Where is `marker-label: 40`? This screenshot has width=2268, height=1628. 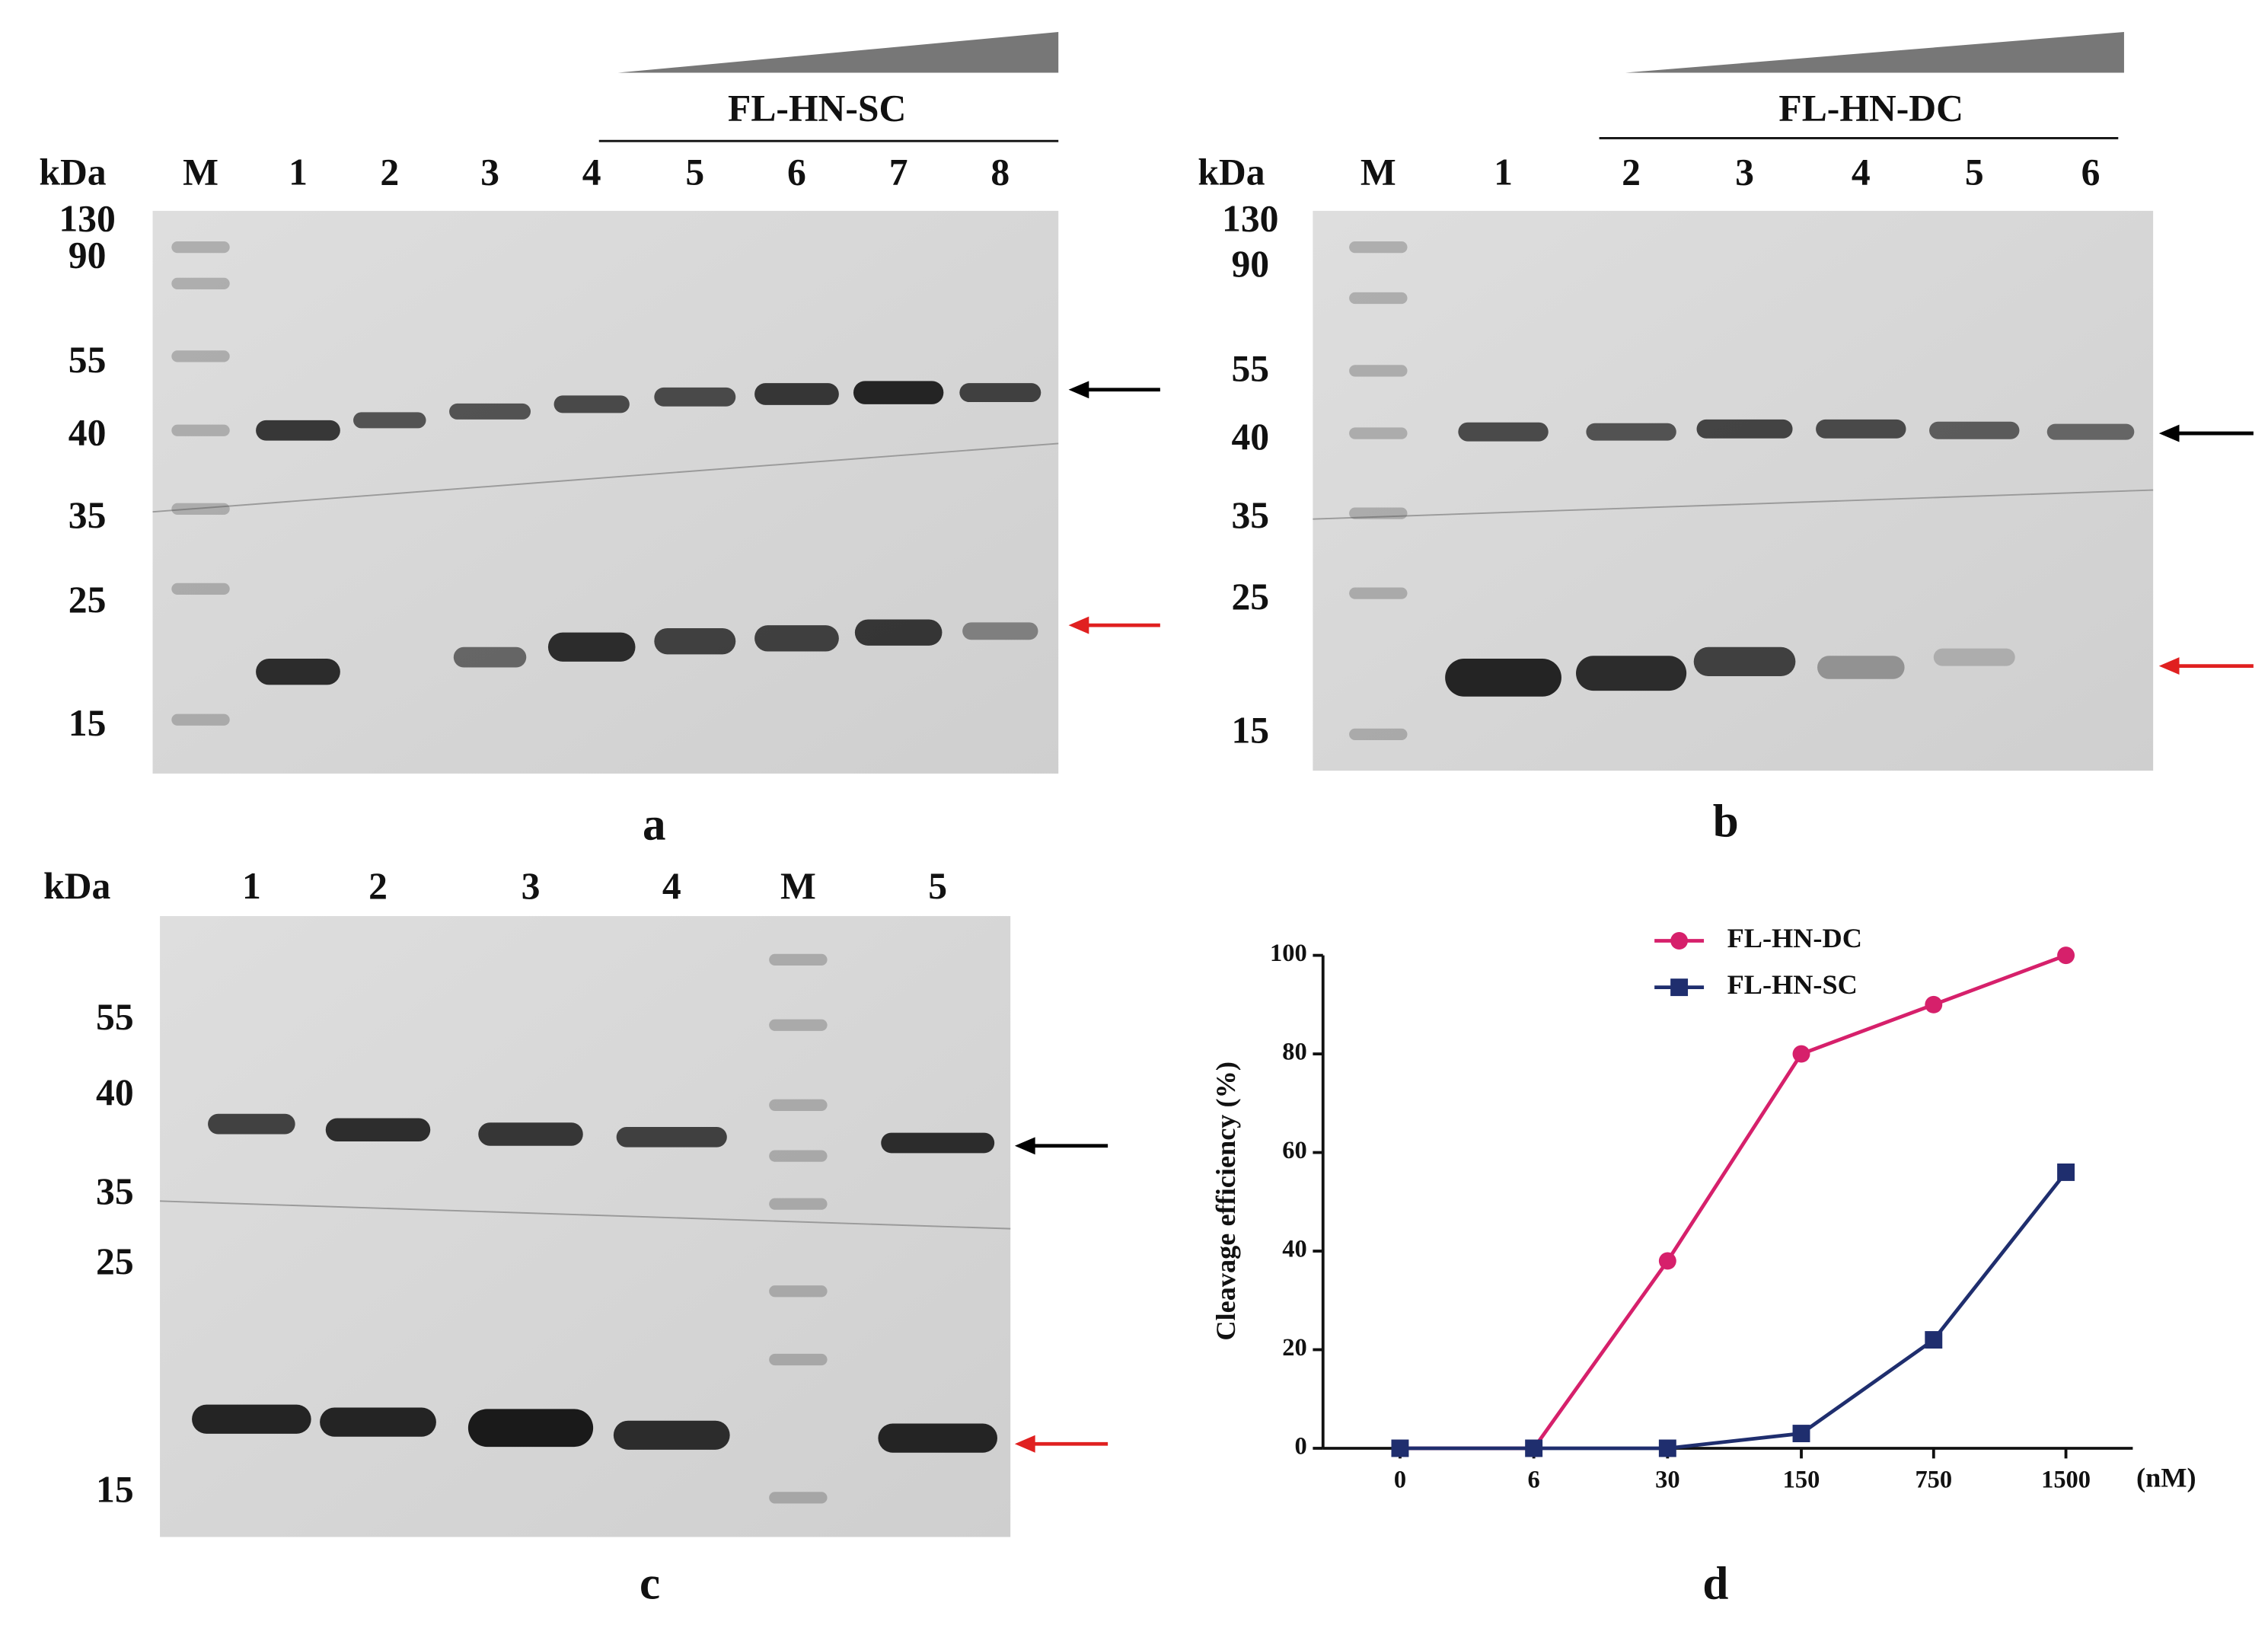
marker-label: 40 is located at coordinates (88, 432).